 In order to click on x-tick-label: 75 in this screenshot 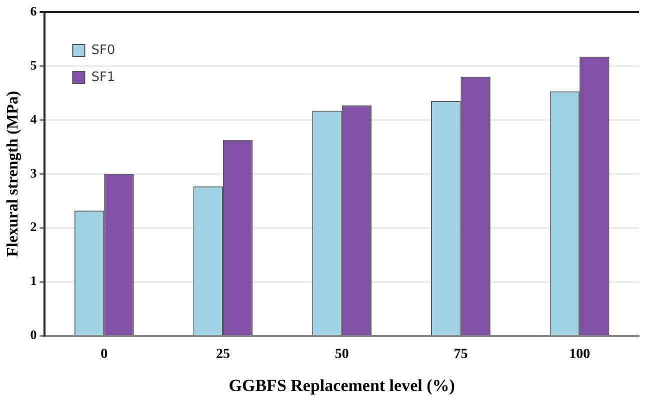, I will do `click(461, 354)`.